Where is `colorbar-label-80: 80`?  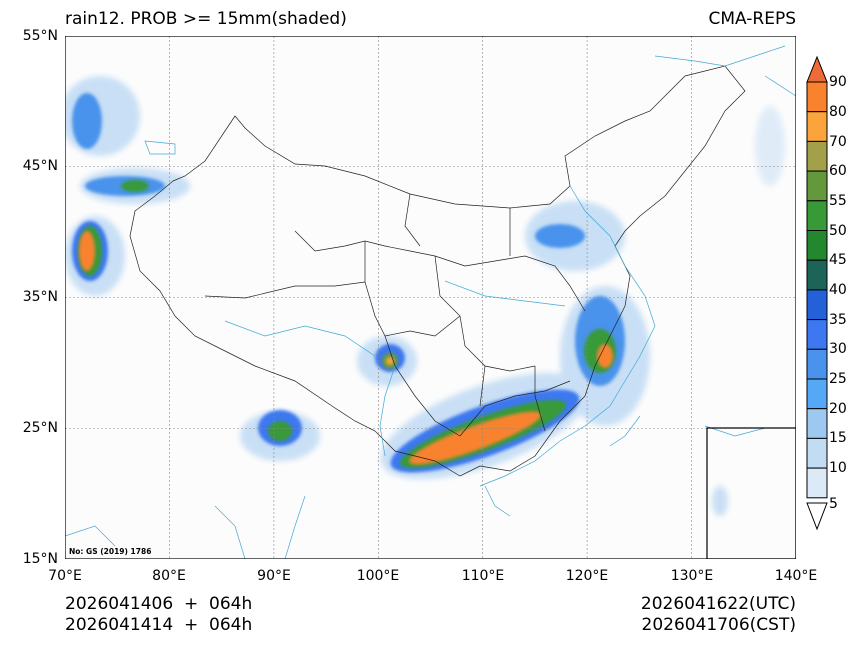
colorbar-label-80: 80 is located at coordinates (838, 112).